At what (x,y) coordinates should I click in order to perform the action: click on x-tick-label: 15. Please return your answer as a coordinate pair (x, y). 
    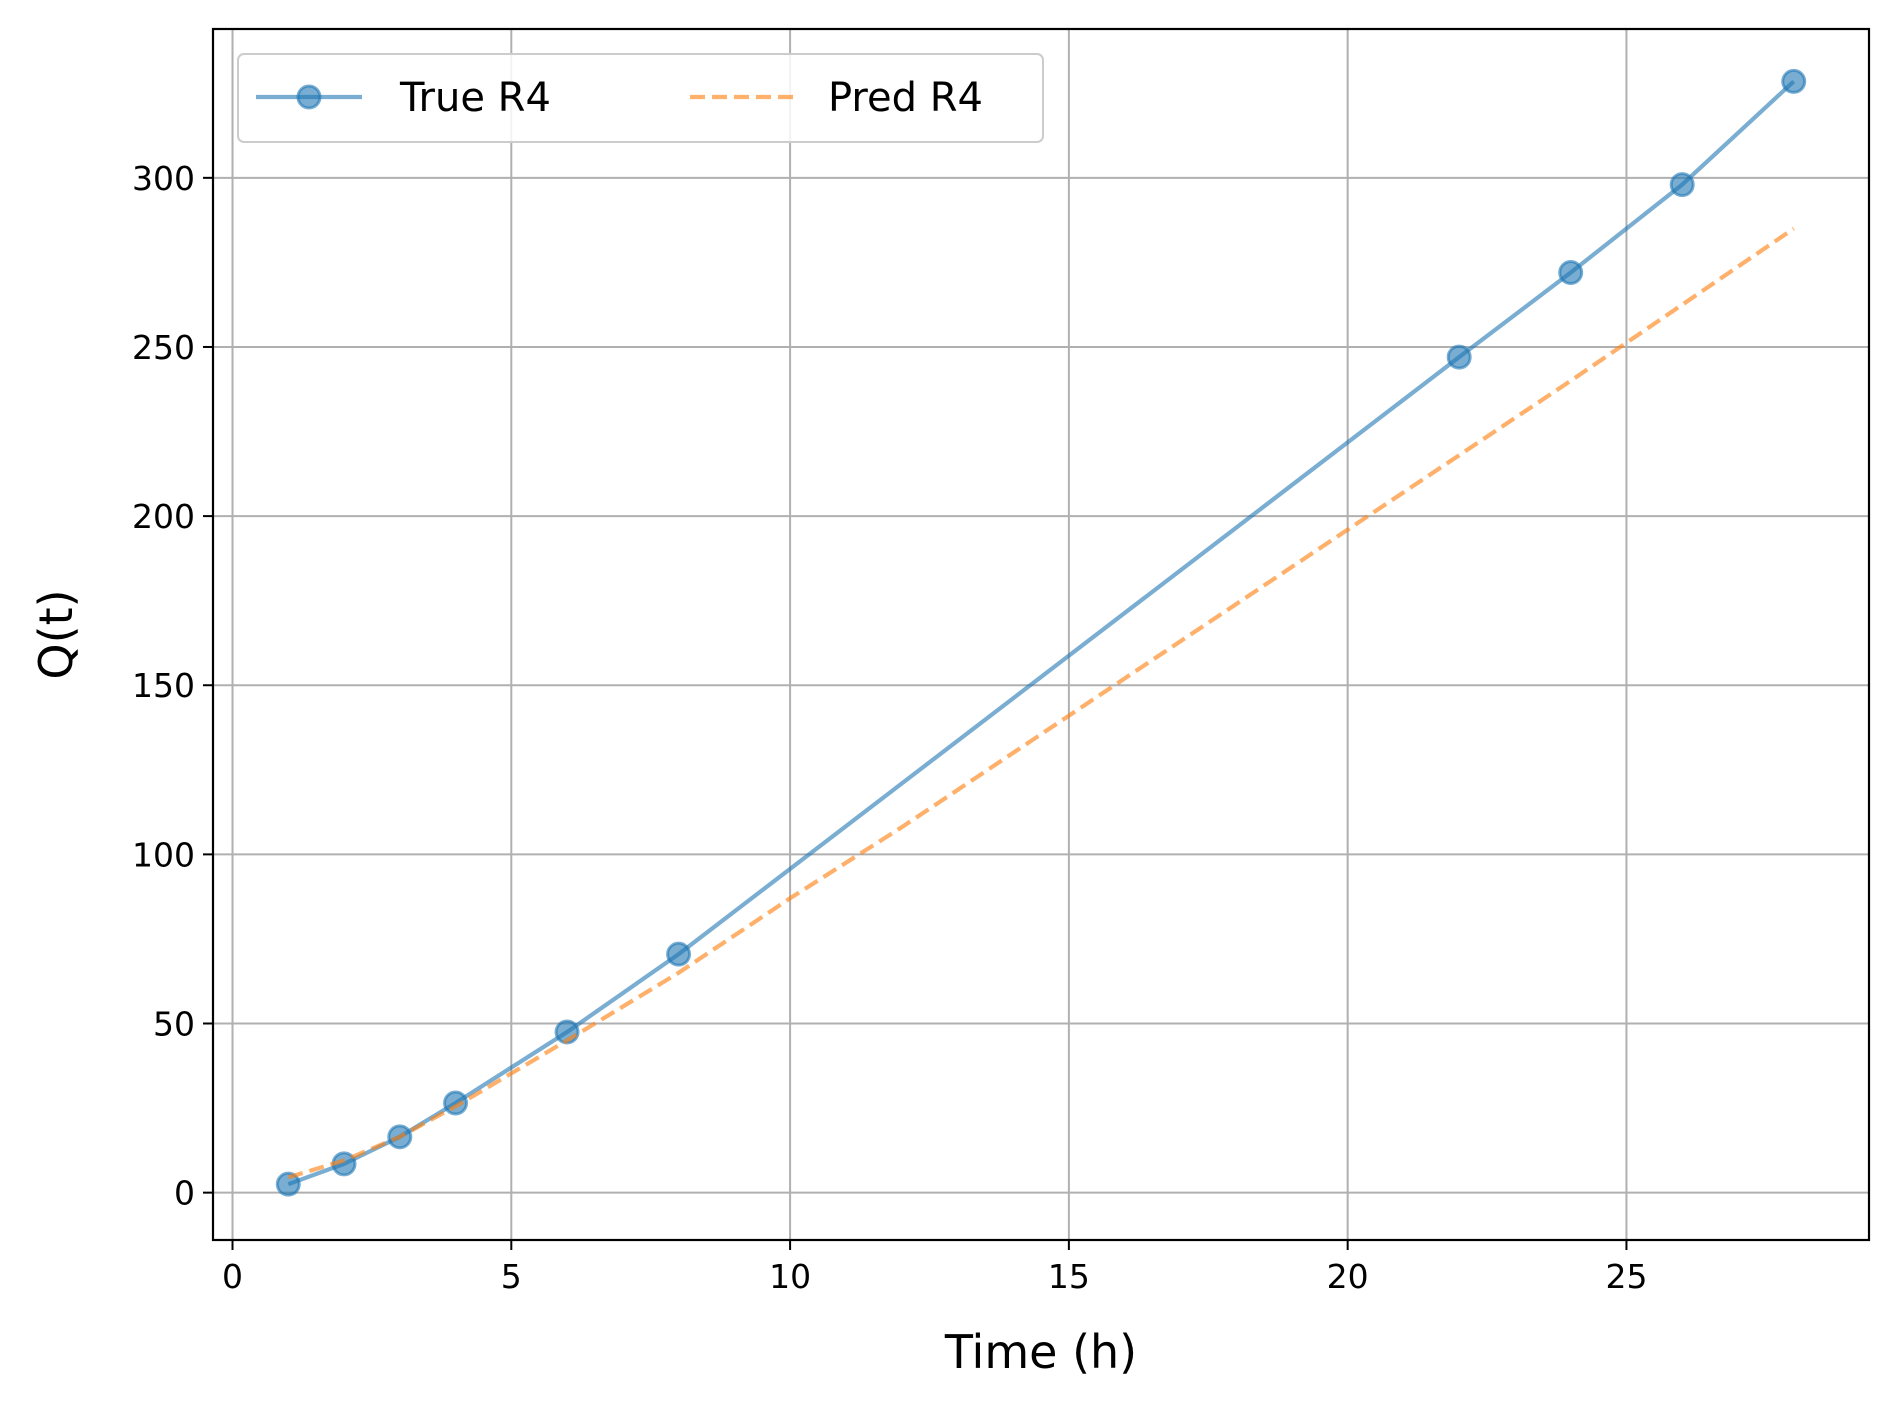
    Looking at the image, I should click on (1069, 1276).